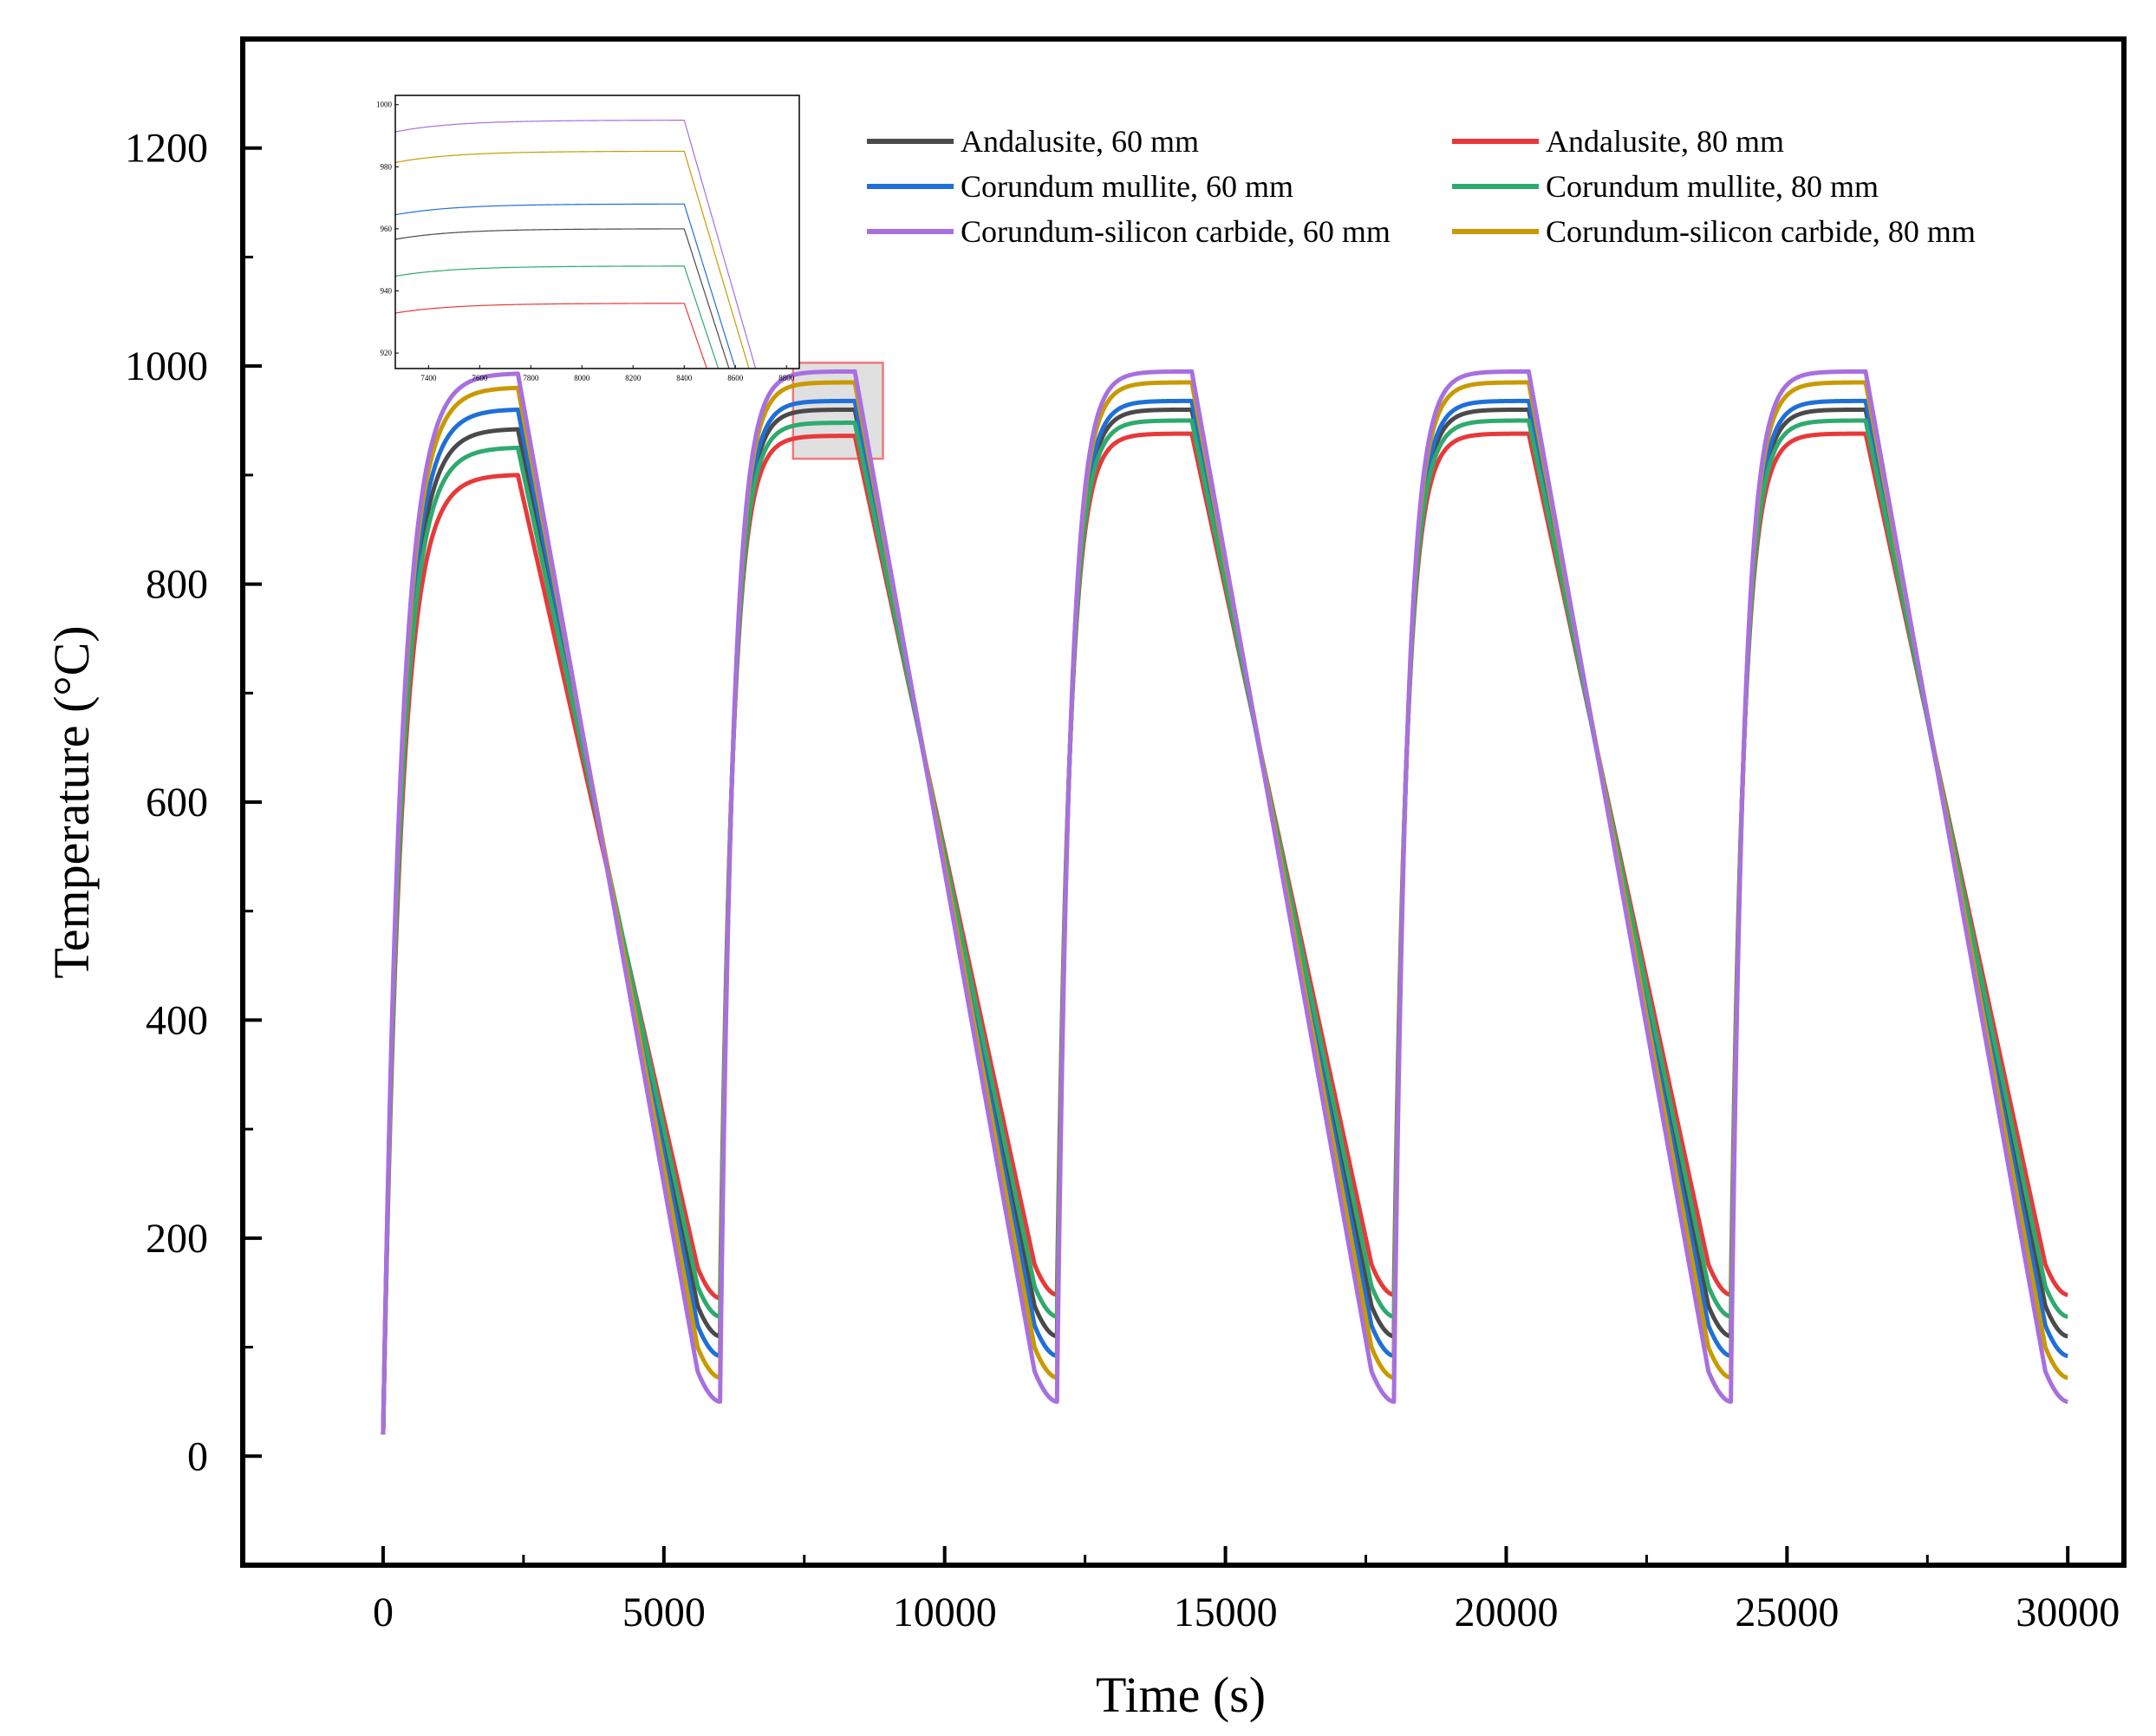 Image resolution: width=2156 pixels, height=1736 pixels. Describe the element at coordinates (1127, 186) in the screenshot. I see `legend-label: Corundum mullite, 60 mm` at that location.